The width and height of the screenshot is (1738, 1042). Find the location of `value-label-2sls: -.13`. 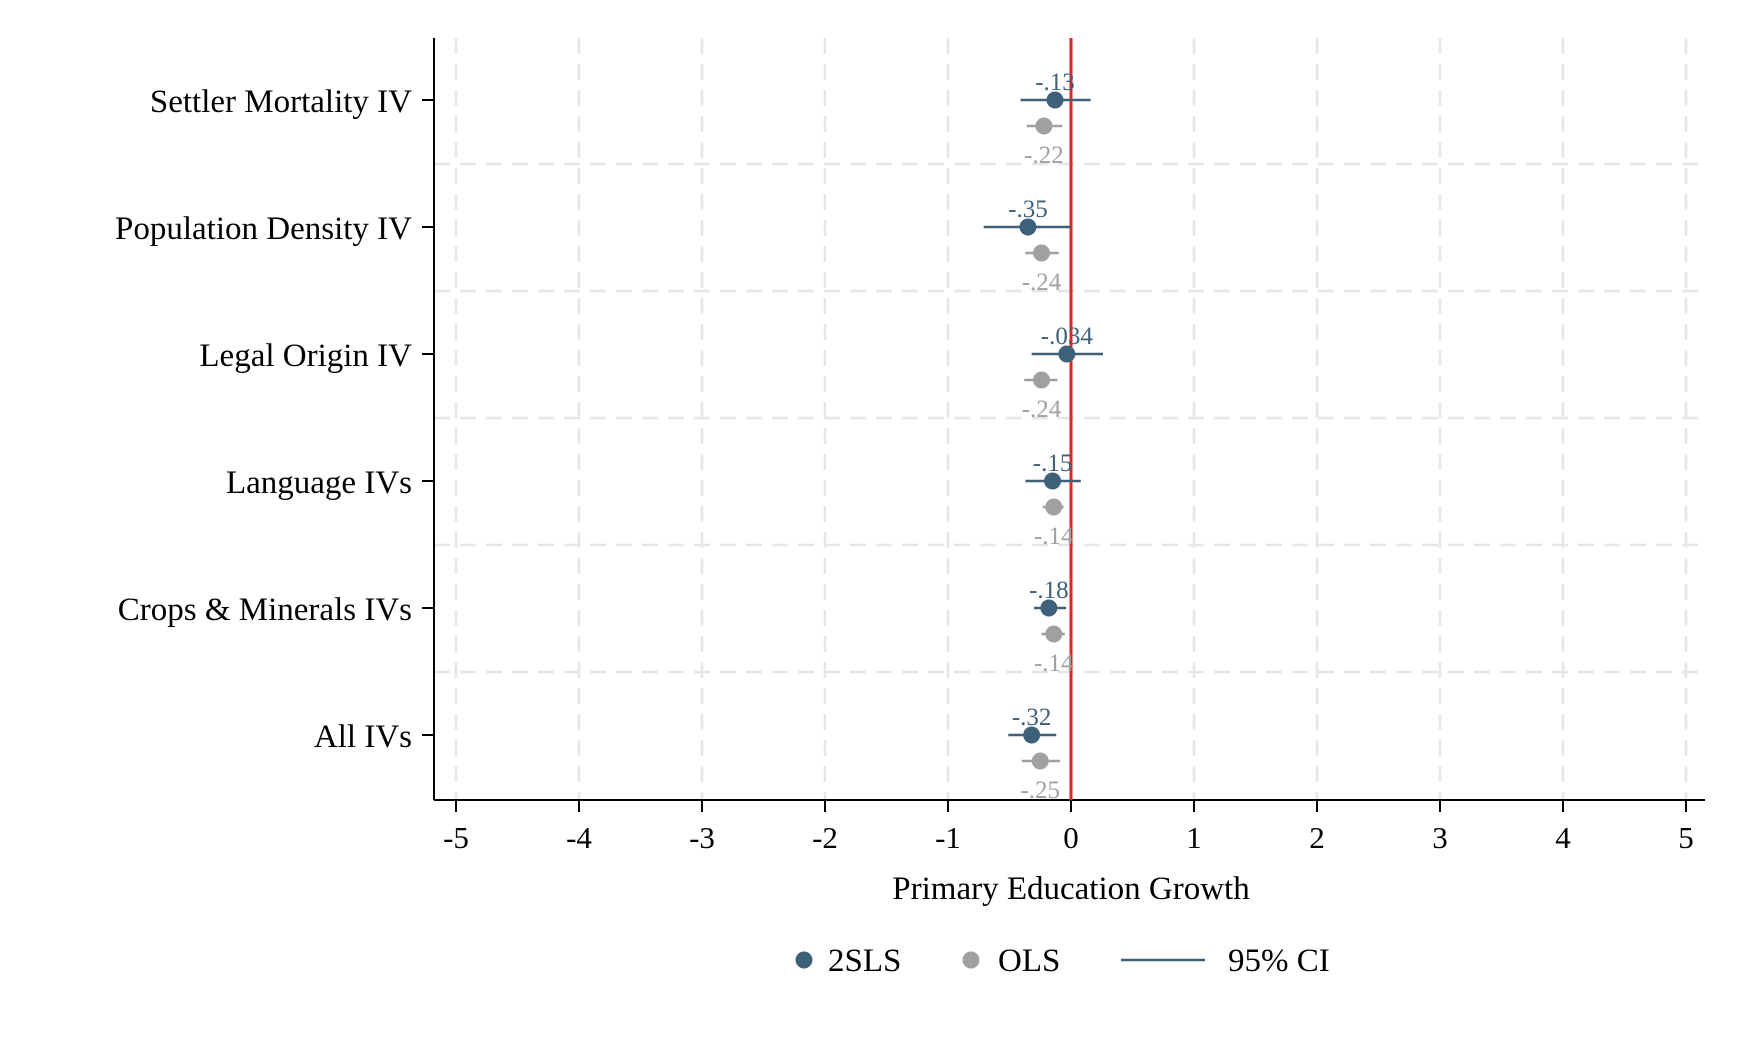

value-label-2sls: -.13 is located at coordinates (1055, 82).